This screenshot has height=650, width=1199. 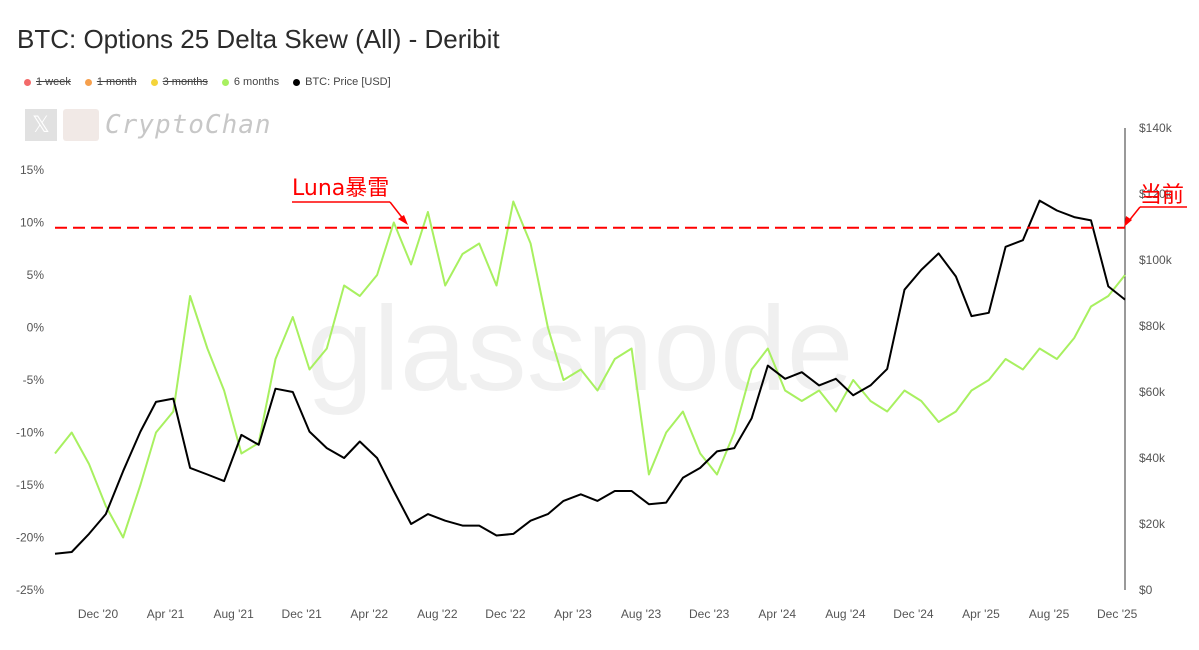 What do you see at coordinates (1117, 614) in the screenshot?
I see `x-tick-label: Dec '25` at bounding box center [1117, 614].